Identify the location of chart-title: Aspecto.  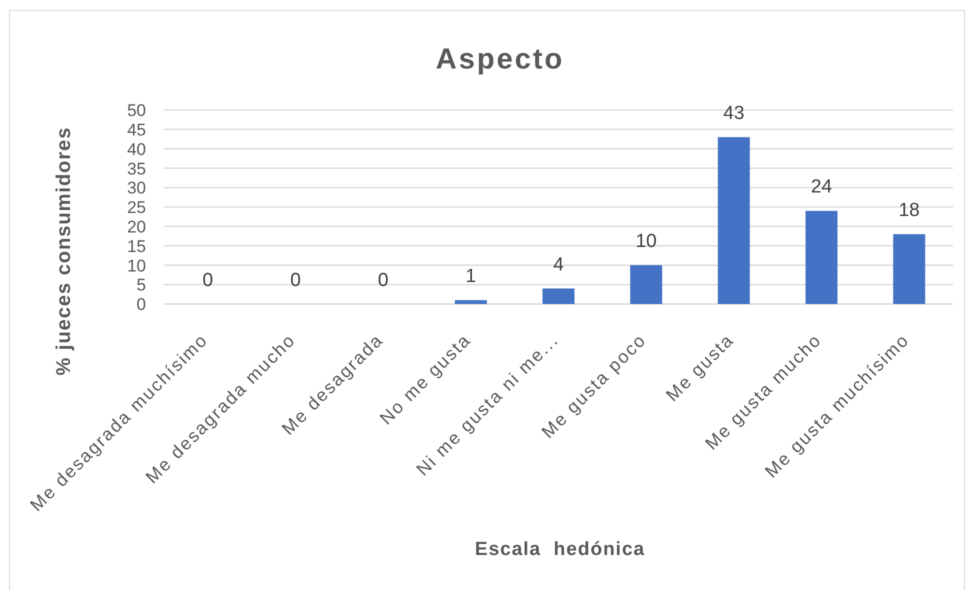
(500, 59).